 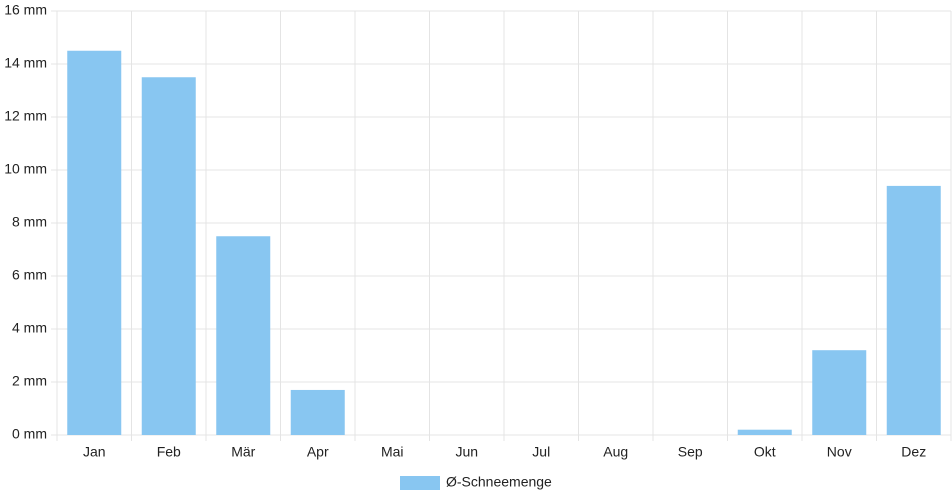 I want to click on y-tick-label: 16 mm, so click(x=25, y=10).